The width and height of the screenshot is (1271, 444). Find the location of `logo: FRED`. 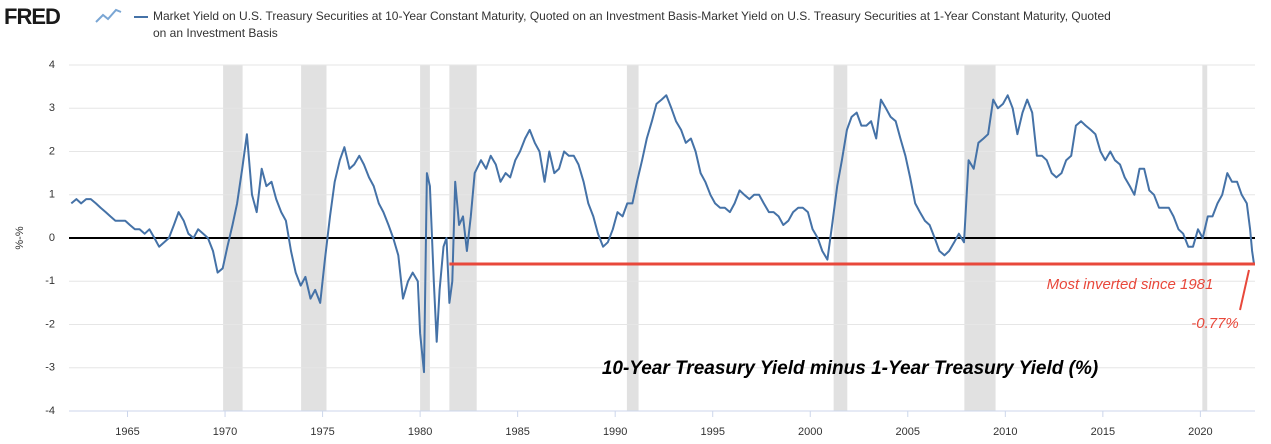

logo: FRED is located at coordinates (32, 16).